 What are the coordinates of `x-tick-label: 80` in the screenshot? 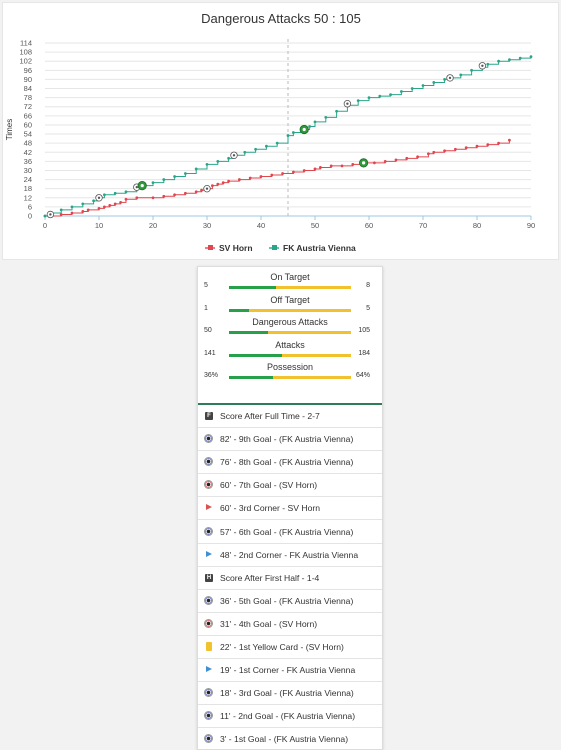 It's located at (477, 225).